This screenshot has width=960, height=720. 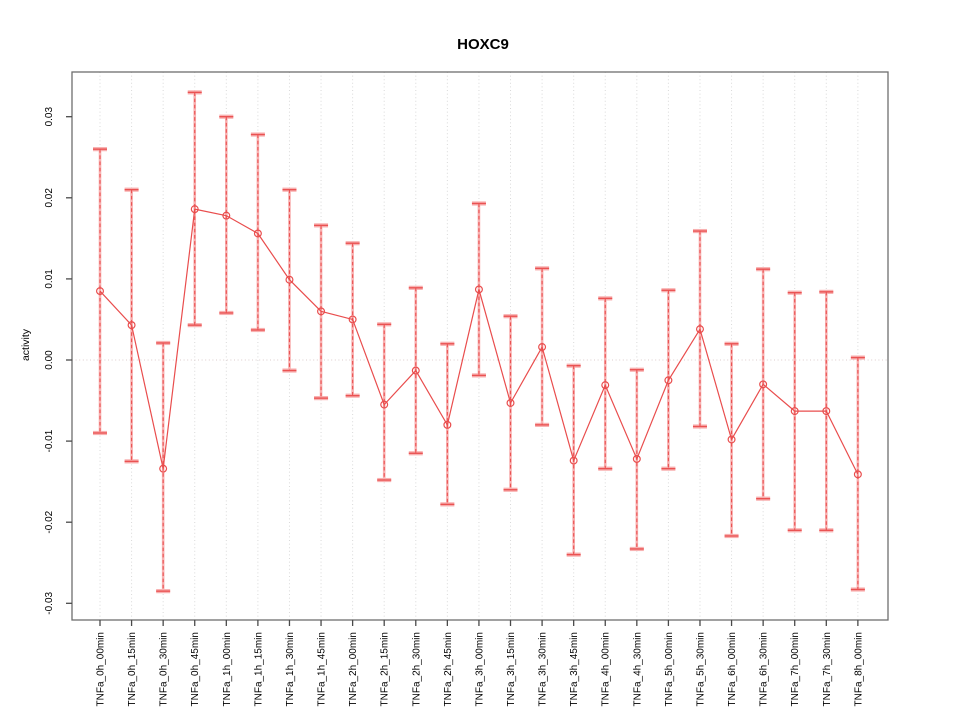 What do you see at coordinates (483, 44) in the screenshot?
I see `chart-title: HOXC9` at bounding box center [483, 44].